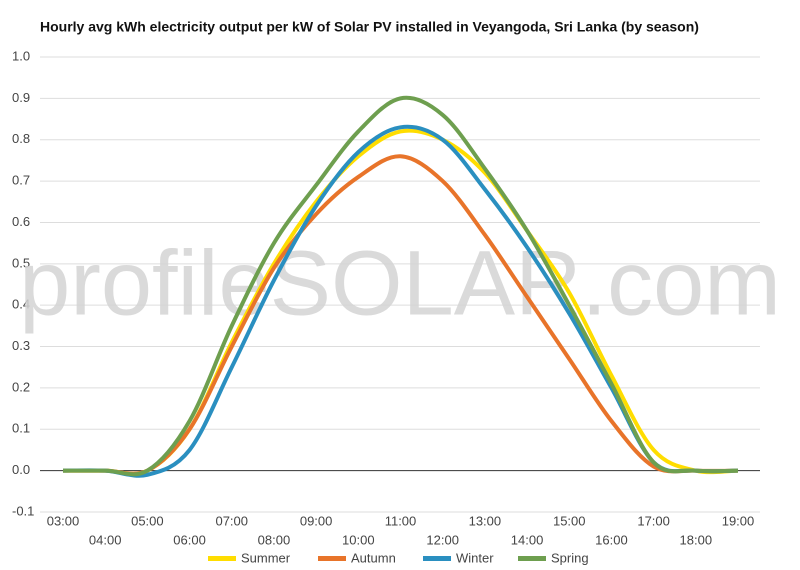  What do you see at coordinates (569, 520) in the screenshot?
I see `x-tick-label: 15:00` at bounding box center [569, 520].